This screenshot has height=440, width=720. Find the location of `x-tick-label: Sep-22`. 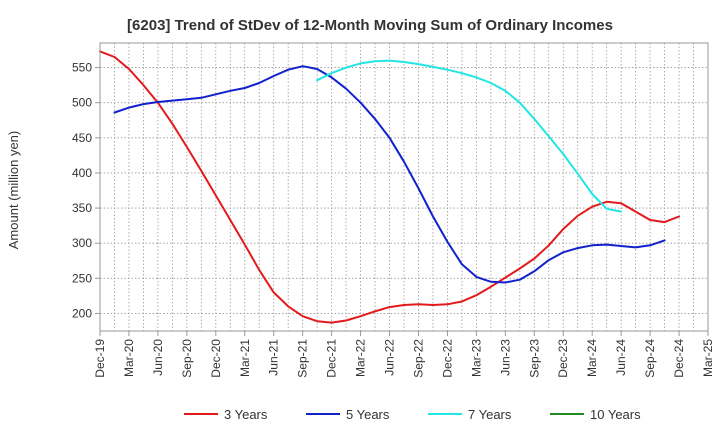

x-tick-label: Sep-22 is located at coordinates (418, 358).